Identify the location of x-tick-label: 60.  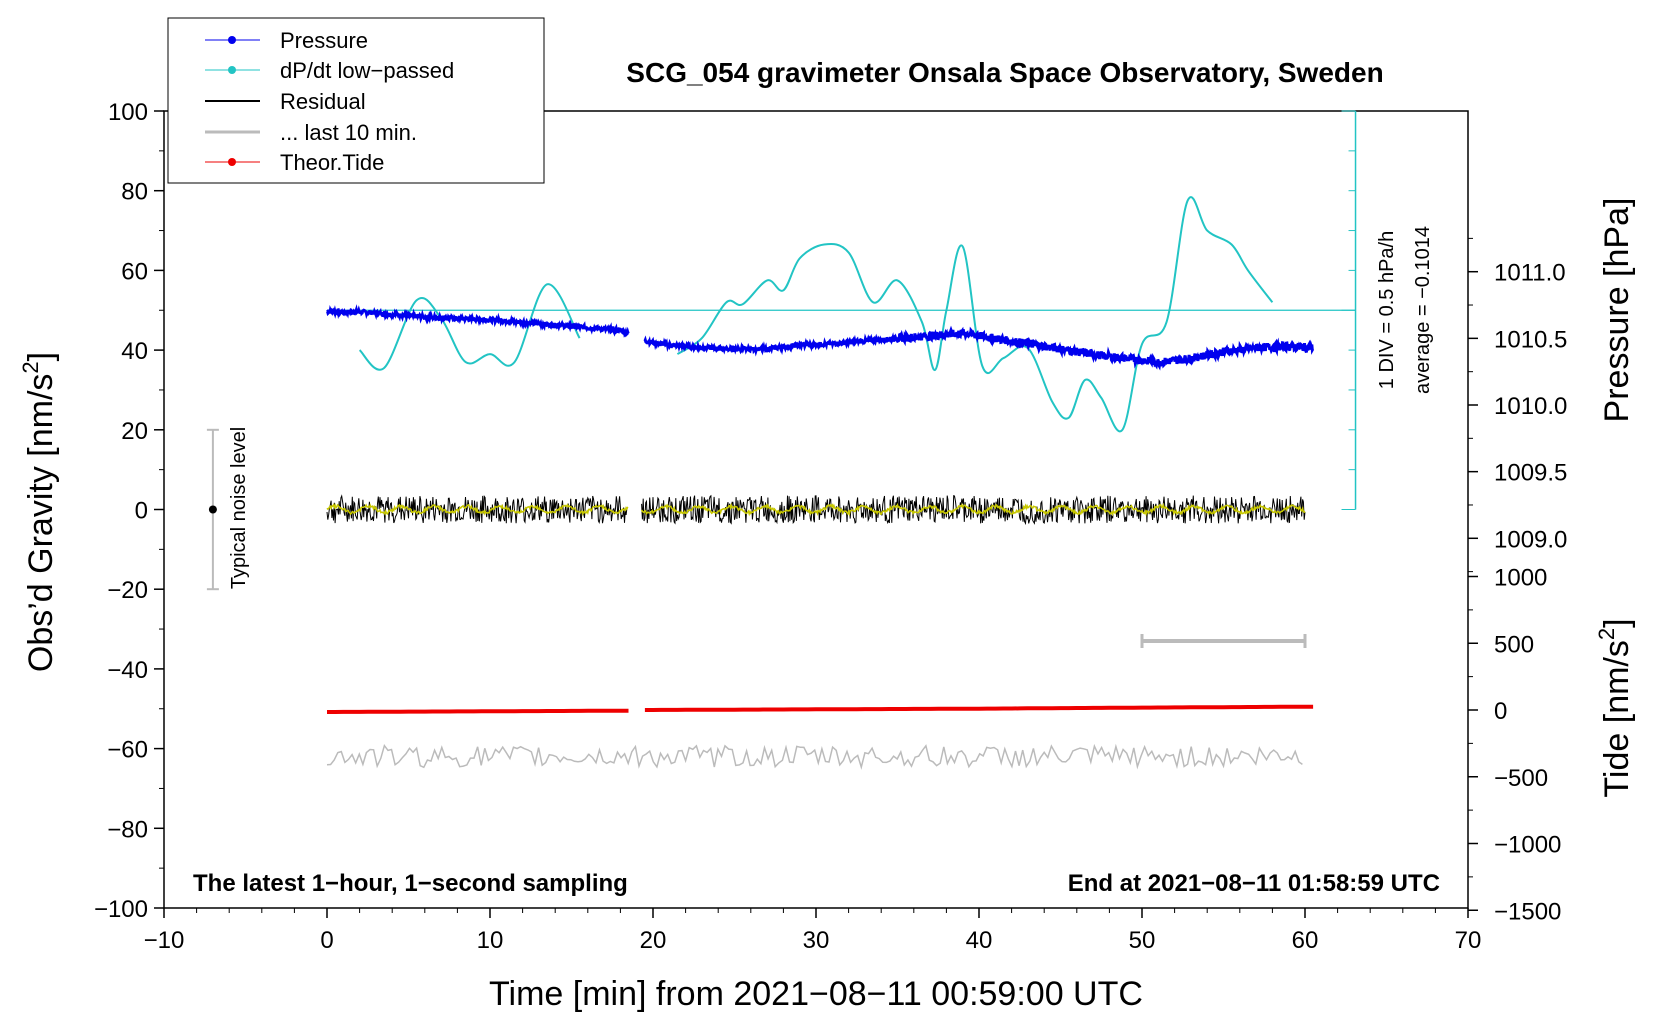
(1305, 940).